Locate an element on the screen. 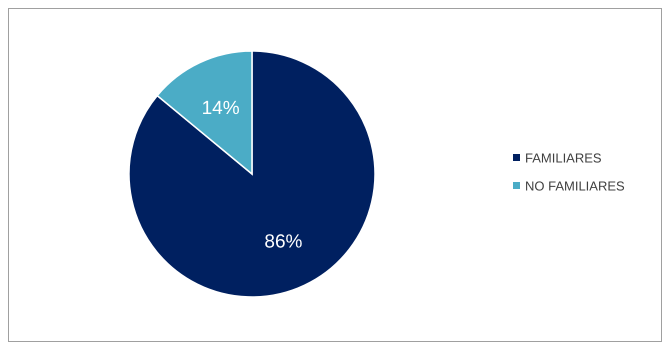  legend-label: FAMILIARES is located at coordinates (563, 158).